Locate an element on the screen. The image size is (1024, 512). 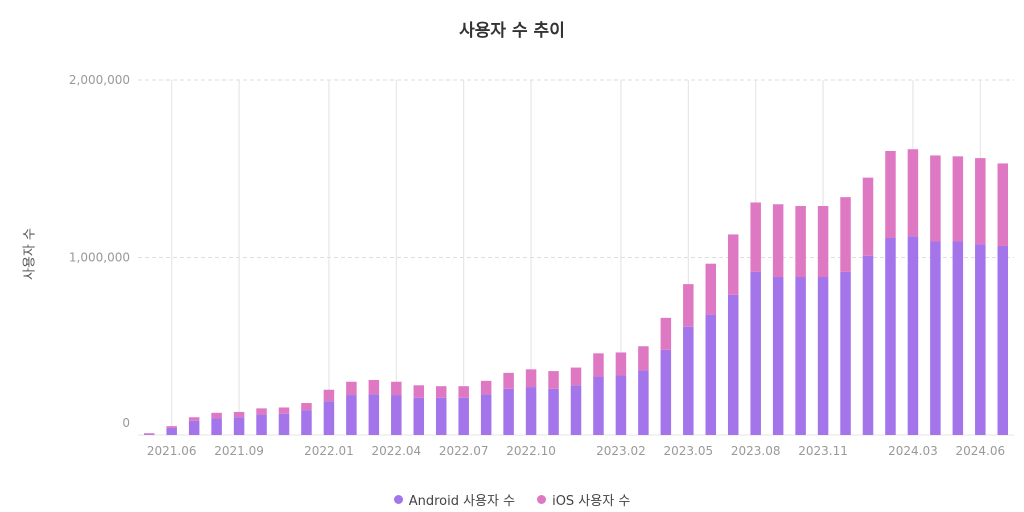
bar-android-2023.08 is located at coordinates (755, 353).